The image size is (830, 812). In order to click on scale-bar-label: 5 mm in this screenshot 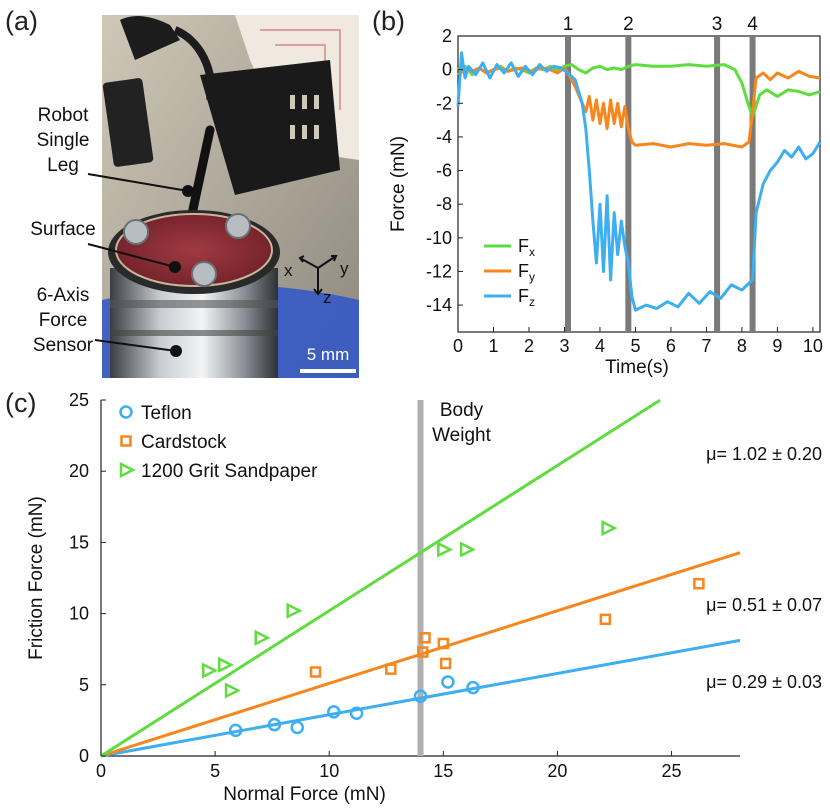, I will do `click(328, 354)`.